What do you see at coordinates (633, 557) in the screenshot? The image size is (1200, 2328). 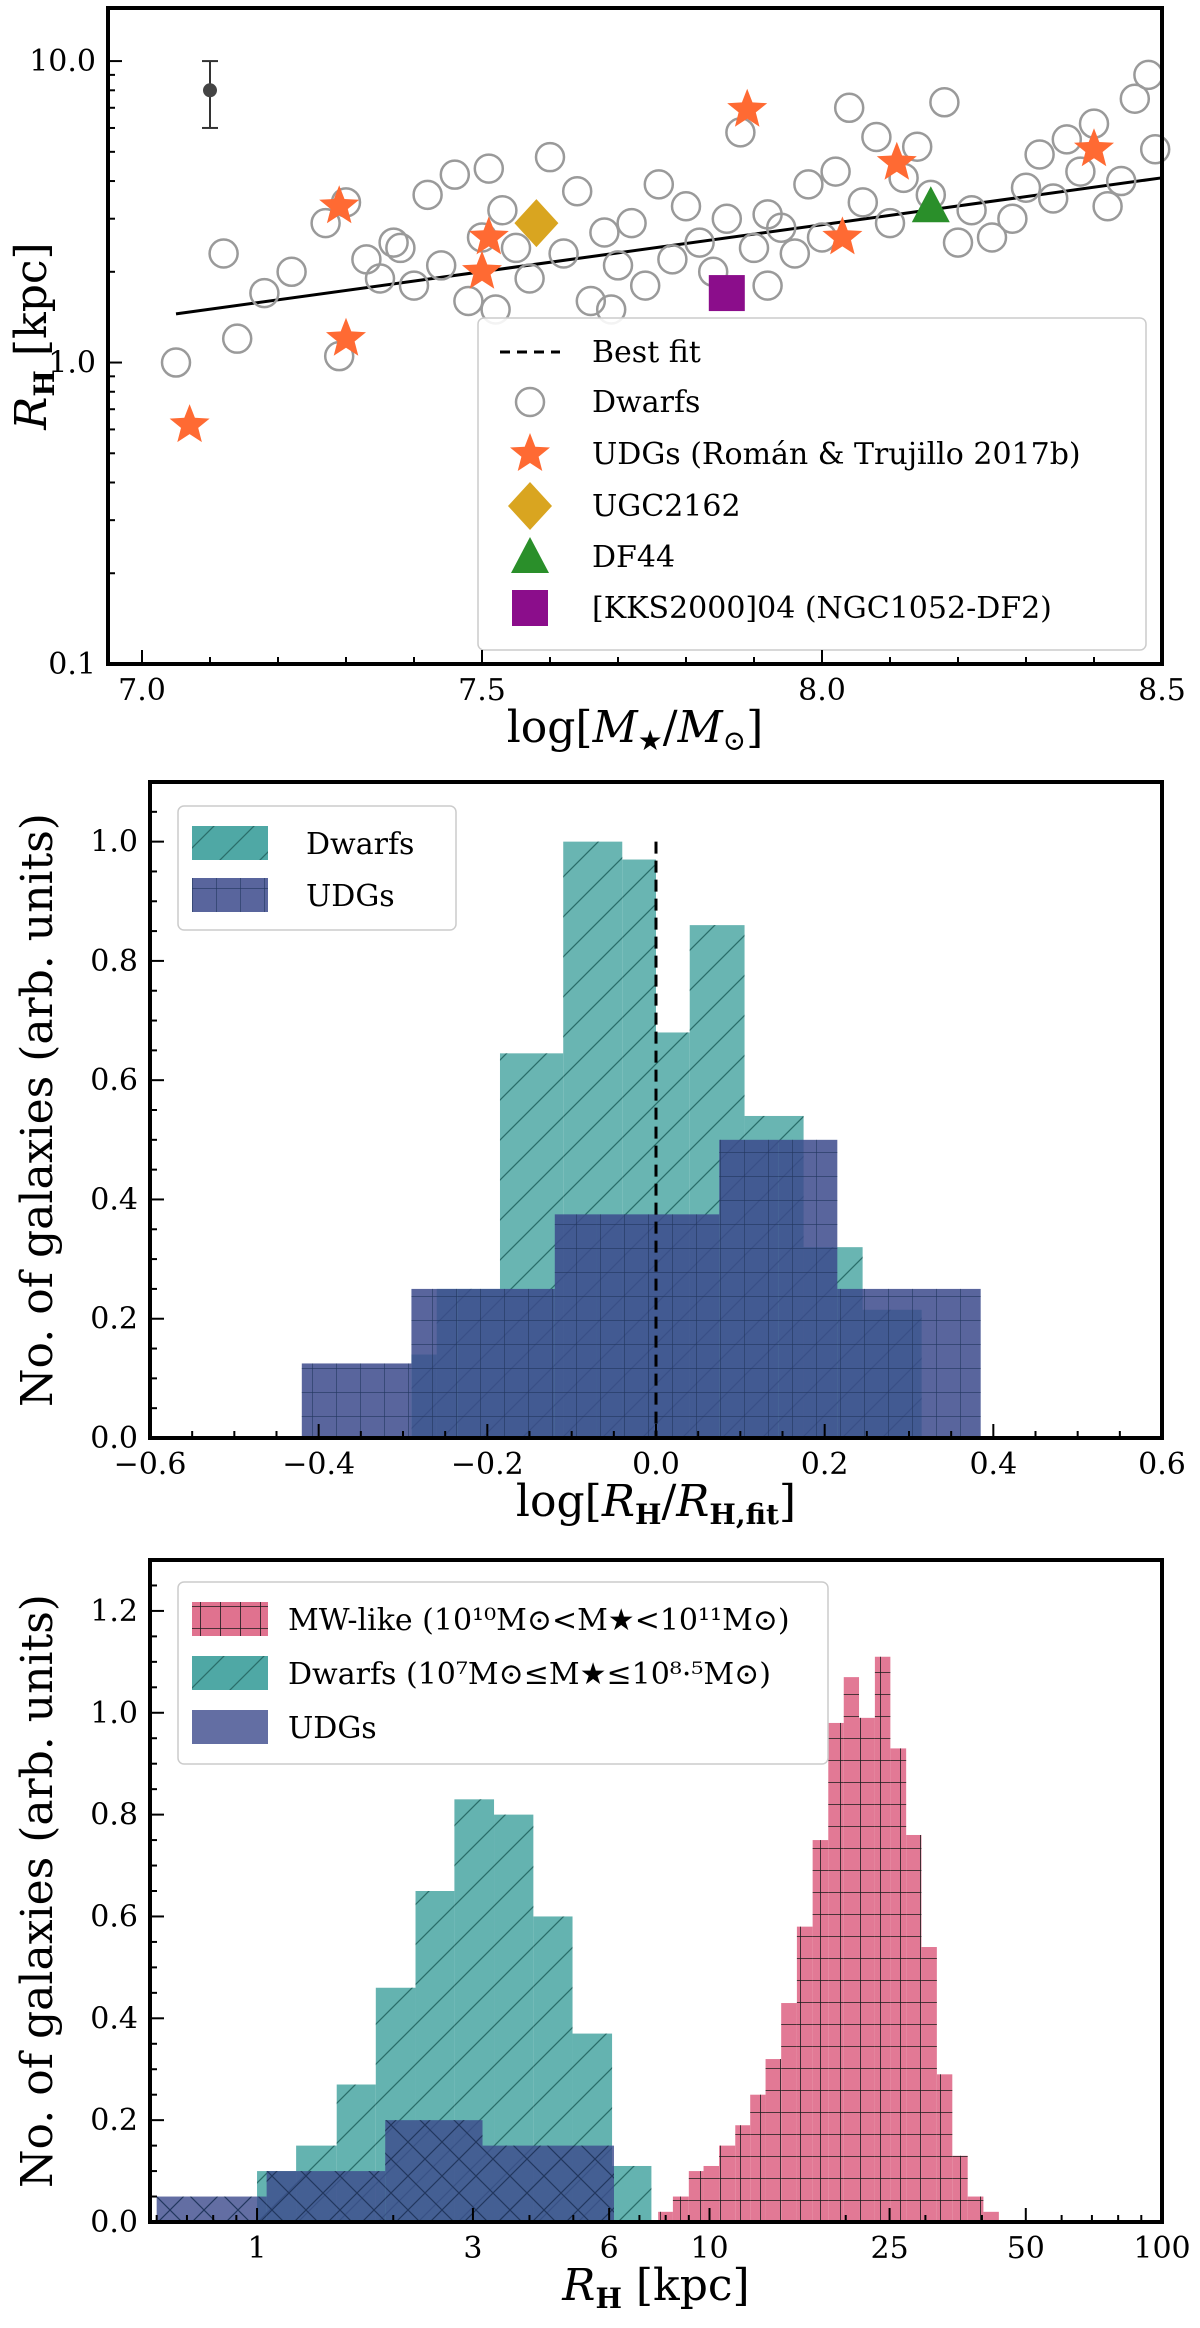 I see `legend-label: DF44` at bounding box center [633, 557].